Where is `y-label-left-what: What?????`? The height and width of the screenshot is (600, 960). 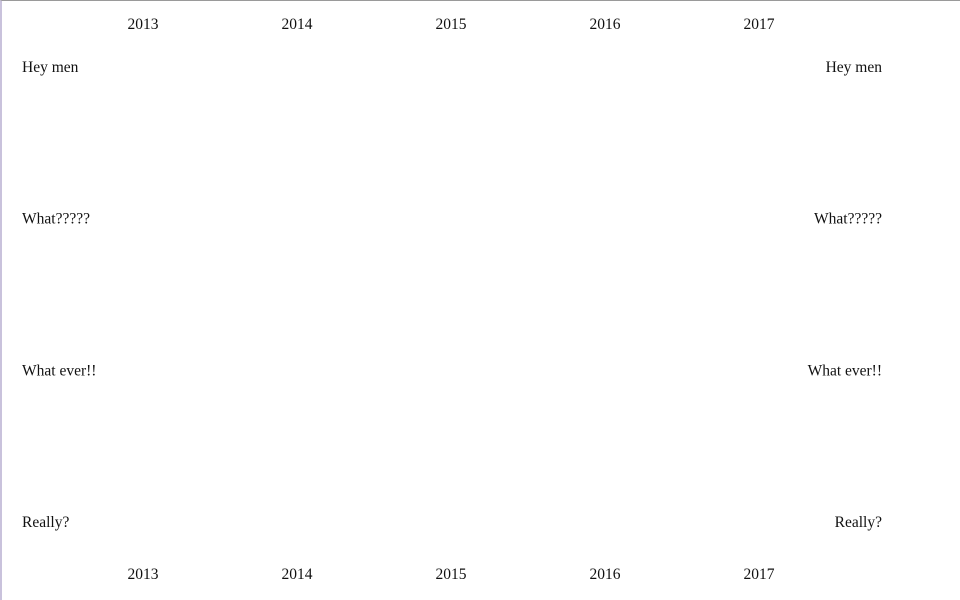
y-label-left-what: What????? is located at coordinates (56, 219).